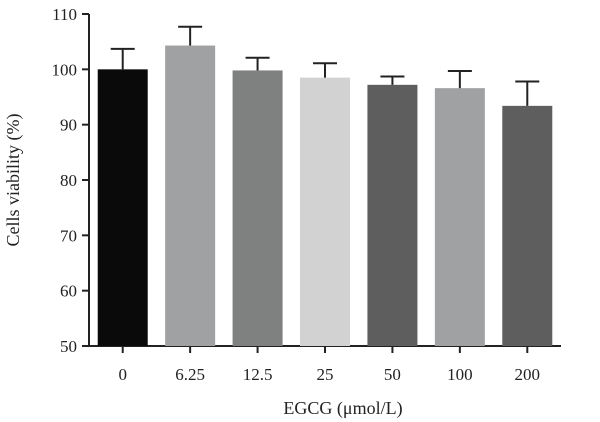  I want to click on error-bars, so click(325, 65).